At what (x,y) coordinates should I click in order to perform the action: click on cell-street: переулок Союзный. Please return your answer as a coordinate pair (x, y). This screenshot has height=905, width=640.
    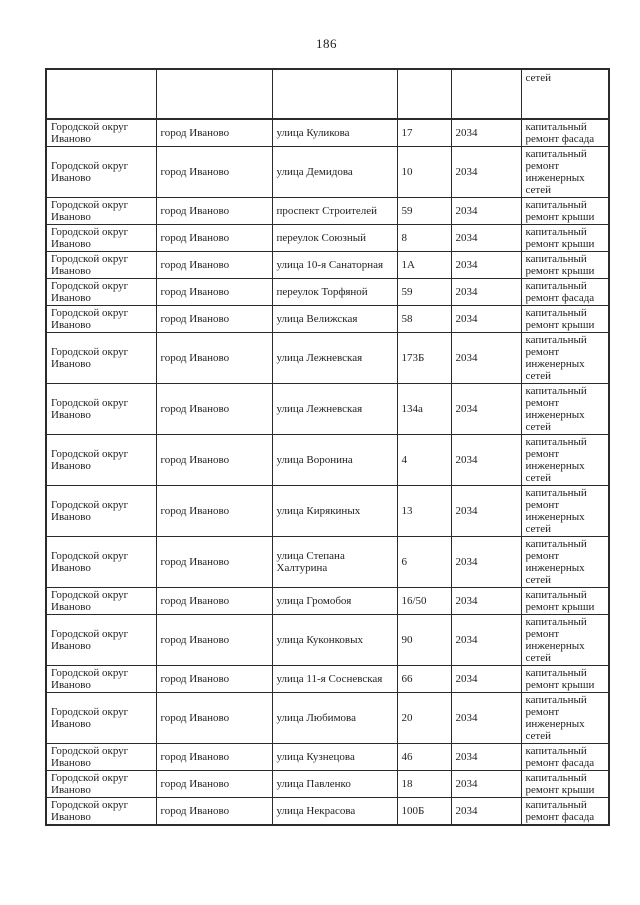
    Looking at the image, I should click on (334, 238).